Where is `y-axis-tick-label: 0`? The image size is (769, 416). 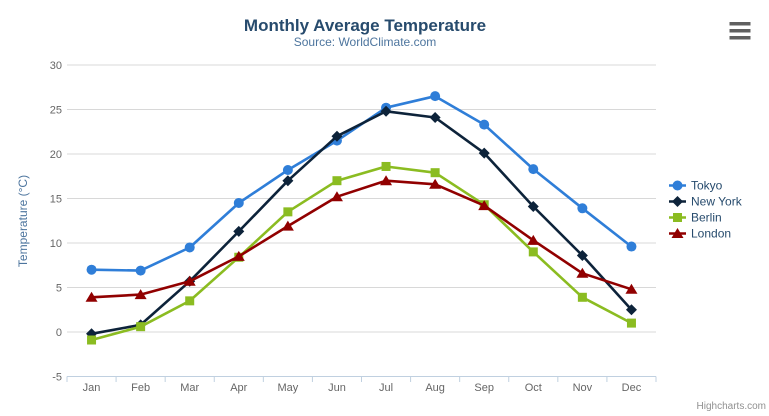
y-axis-tick-label: 0 is located at coordinates (59, 333).